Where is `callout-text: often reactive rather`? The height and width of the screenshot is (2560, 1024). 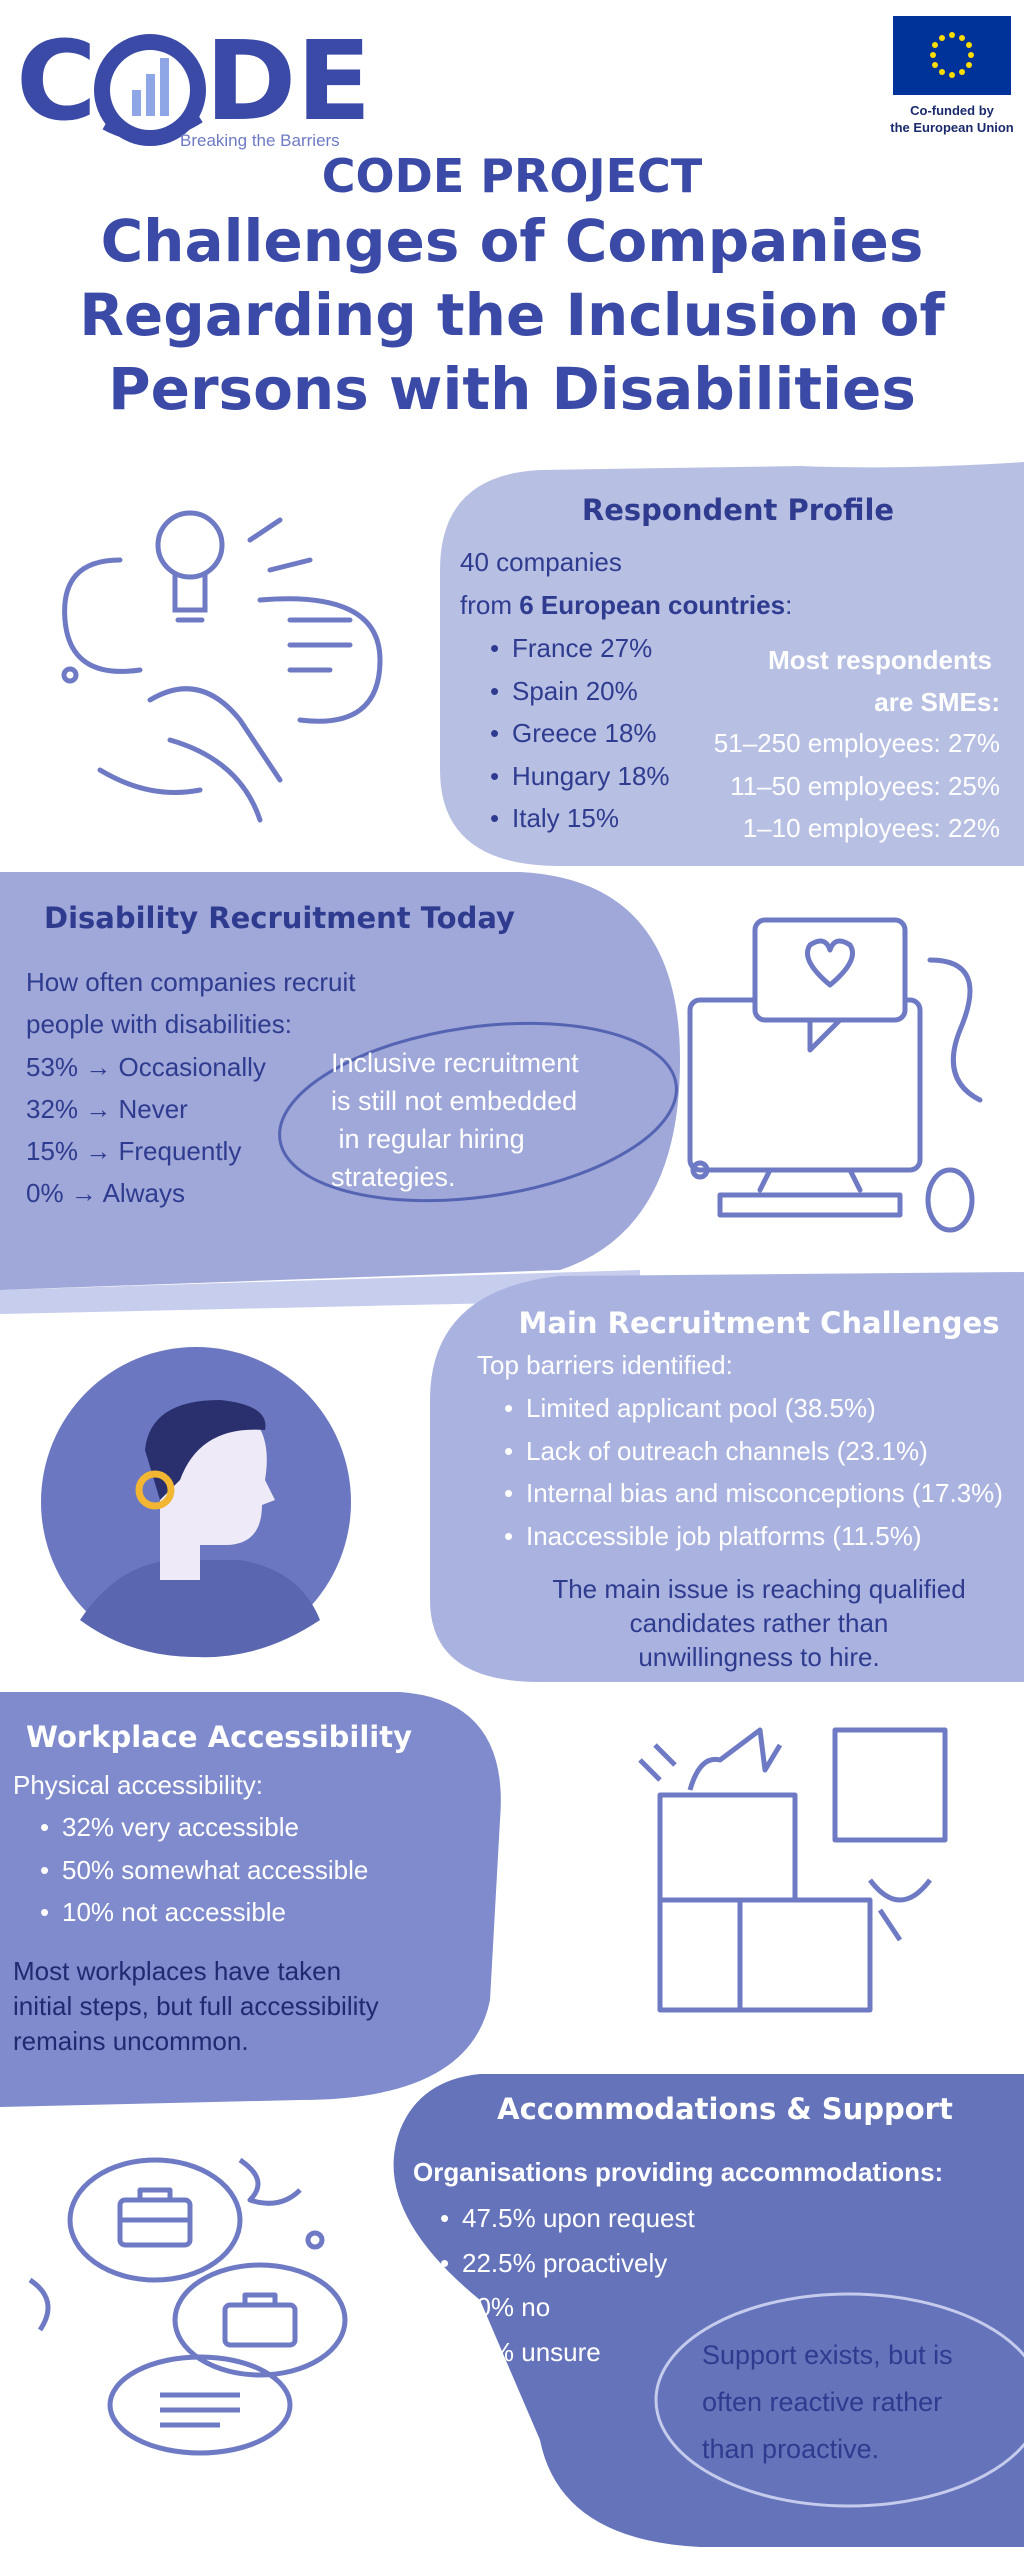 callout-text: often reactive rather is located at coordinates (822, 2402).